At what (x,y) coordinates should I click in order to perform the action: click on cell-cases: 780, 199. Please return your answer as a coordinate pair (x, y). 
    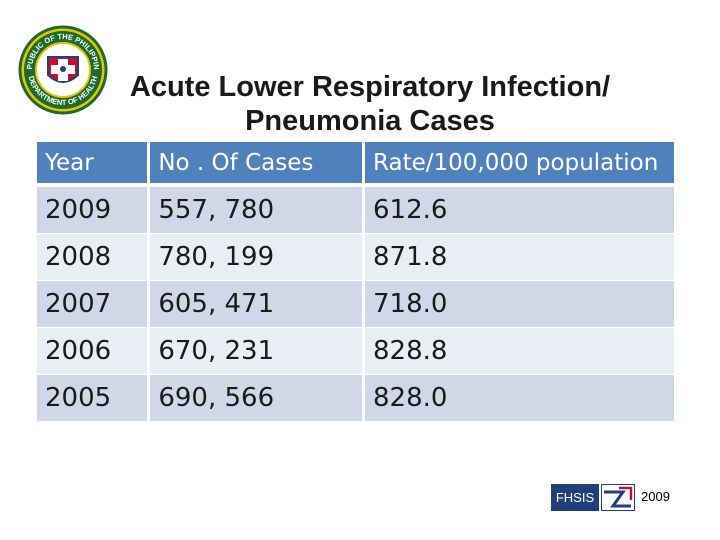
    Looking at the image, I should click on (258, 256).